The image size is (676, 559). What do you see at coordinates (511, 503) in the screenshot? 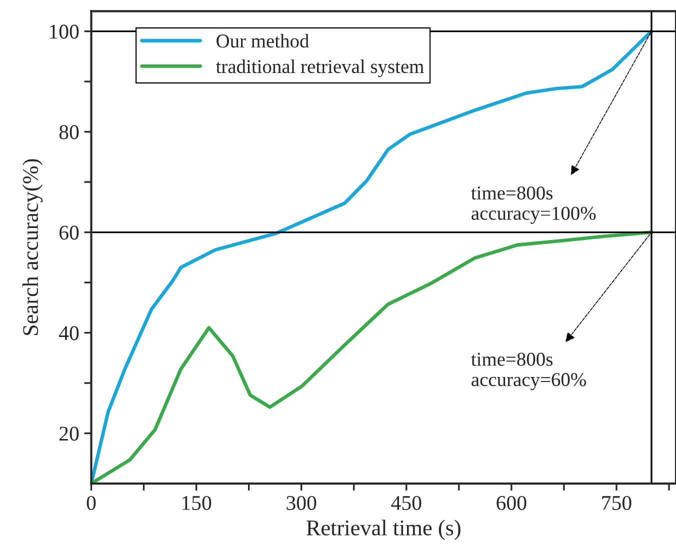
I see `x-tick-label: 600` at bounding box center [511, 503].